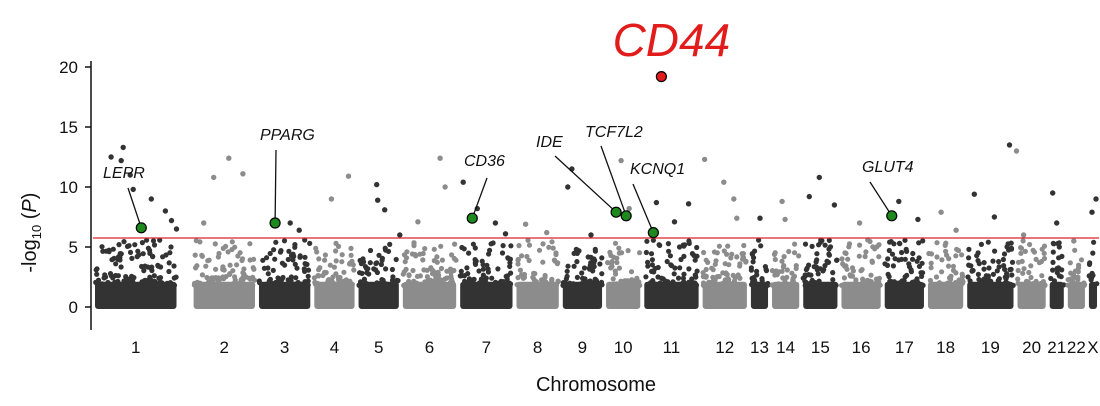 The width and height of the screenshot is (1100, 406). What do you see at coordinates (596, 385) in the screenshot?
I see `x-axis-title: Chromosome` at bounding box center [596, 385].